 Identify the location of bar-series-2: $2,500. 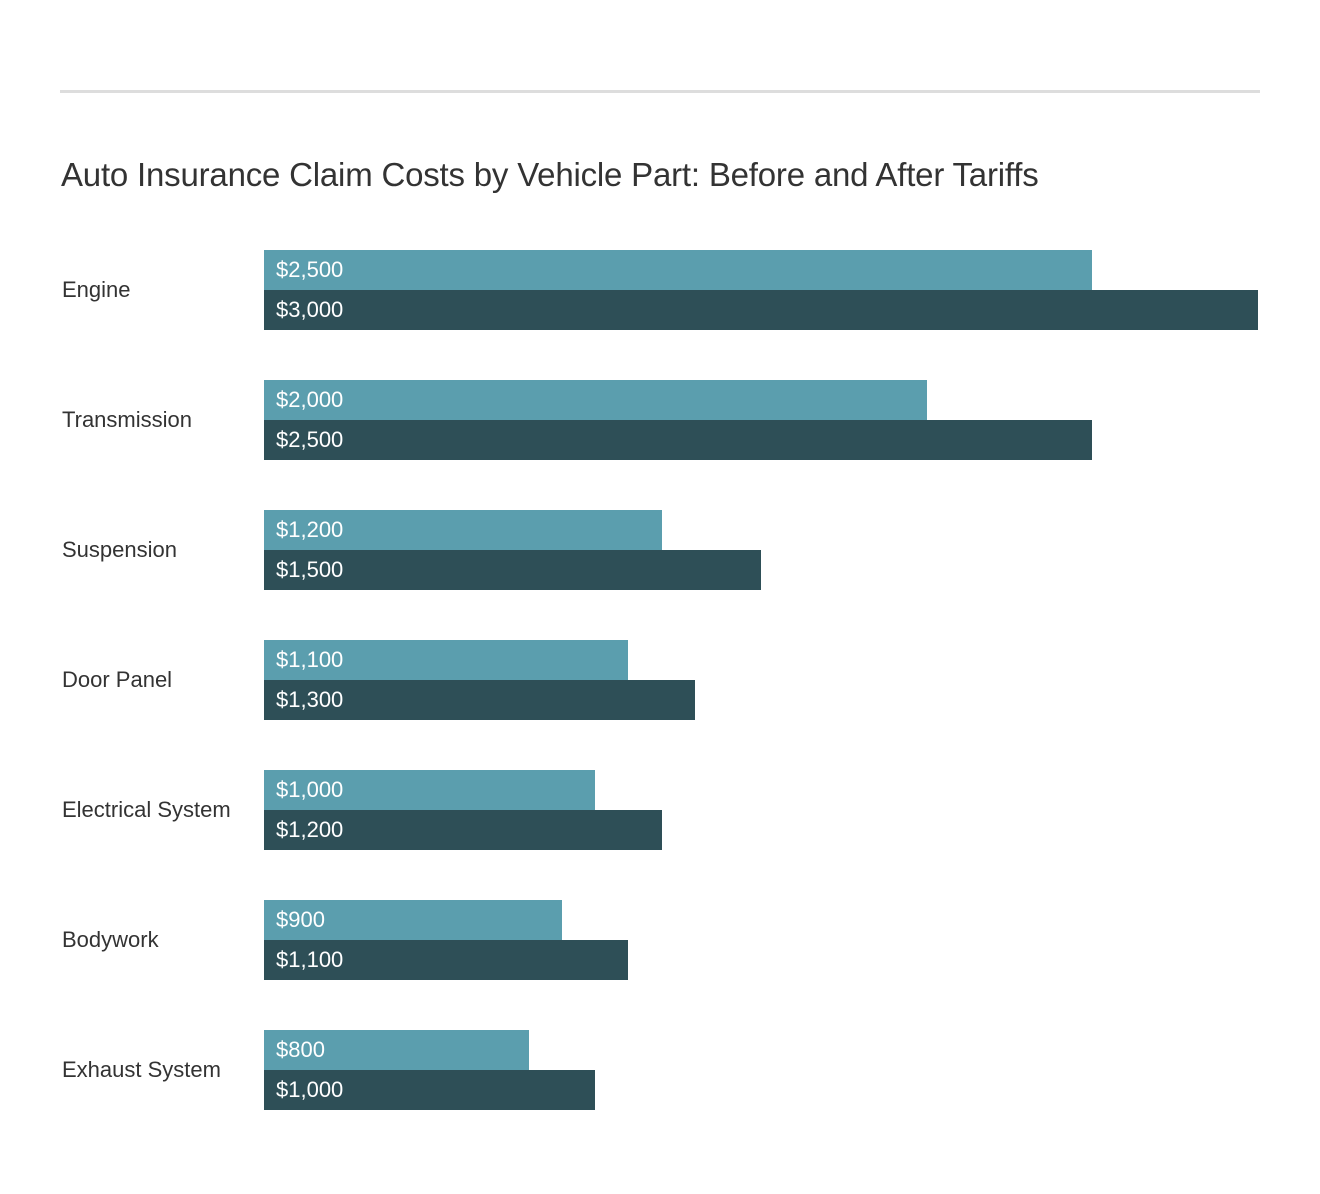
(678, 440).